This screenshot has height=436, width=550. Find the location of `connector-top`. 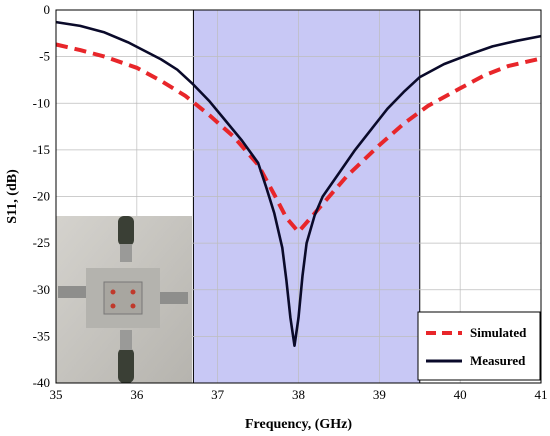

connector-top is located at coordinates (126, 253).